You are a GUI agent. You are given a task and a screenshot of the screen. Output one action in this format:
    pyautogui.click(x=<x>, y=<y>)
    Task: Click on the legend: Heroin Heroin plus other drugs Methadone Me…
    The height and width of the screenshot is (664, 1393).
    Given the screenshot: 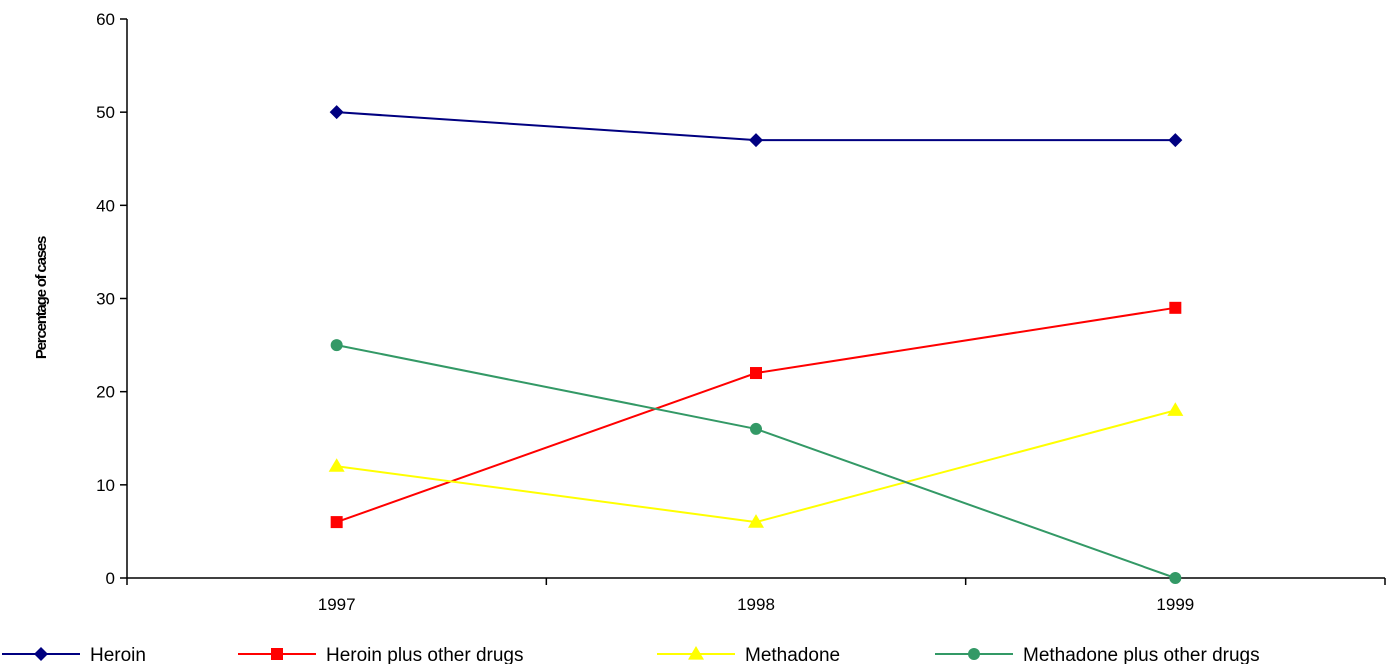 What is the action you would take?
    pyautogui.click(x=631, y=654)
    